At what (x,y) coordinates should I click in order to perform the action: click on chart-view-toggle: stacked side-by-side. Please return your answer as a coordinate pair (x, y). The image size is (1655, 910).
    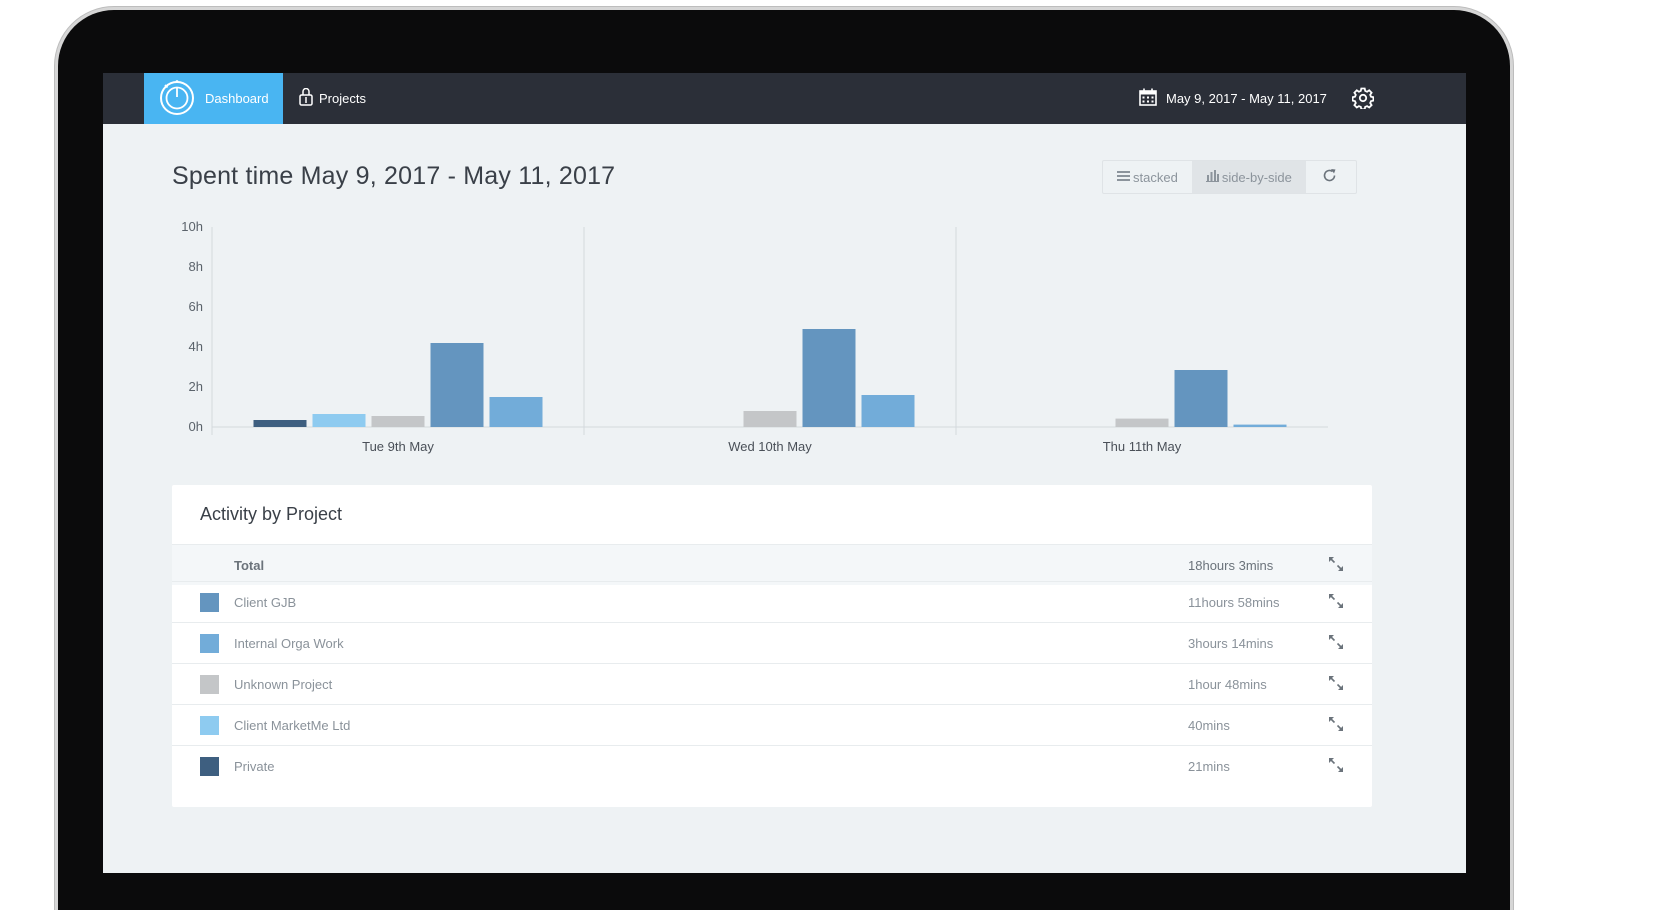
    Looking at the image, I should click on (1229, 177).